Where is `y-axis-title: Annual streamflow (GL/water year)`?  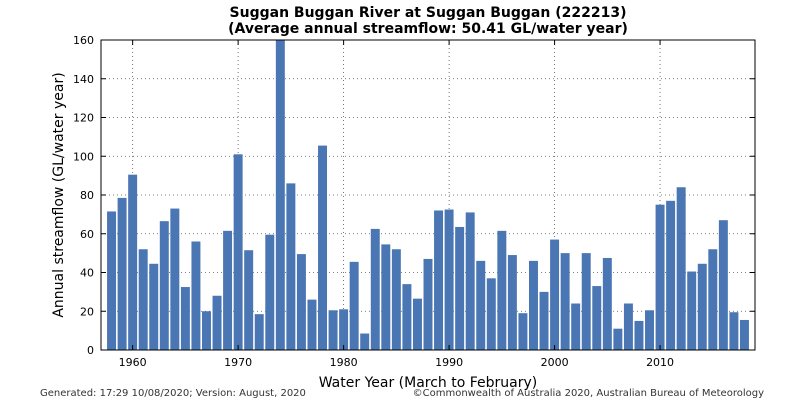
y-axis-title: Annual streamflow (GL/water year) is located at coordinates (59, 194).